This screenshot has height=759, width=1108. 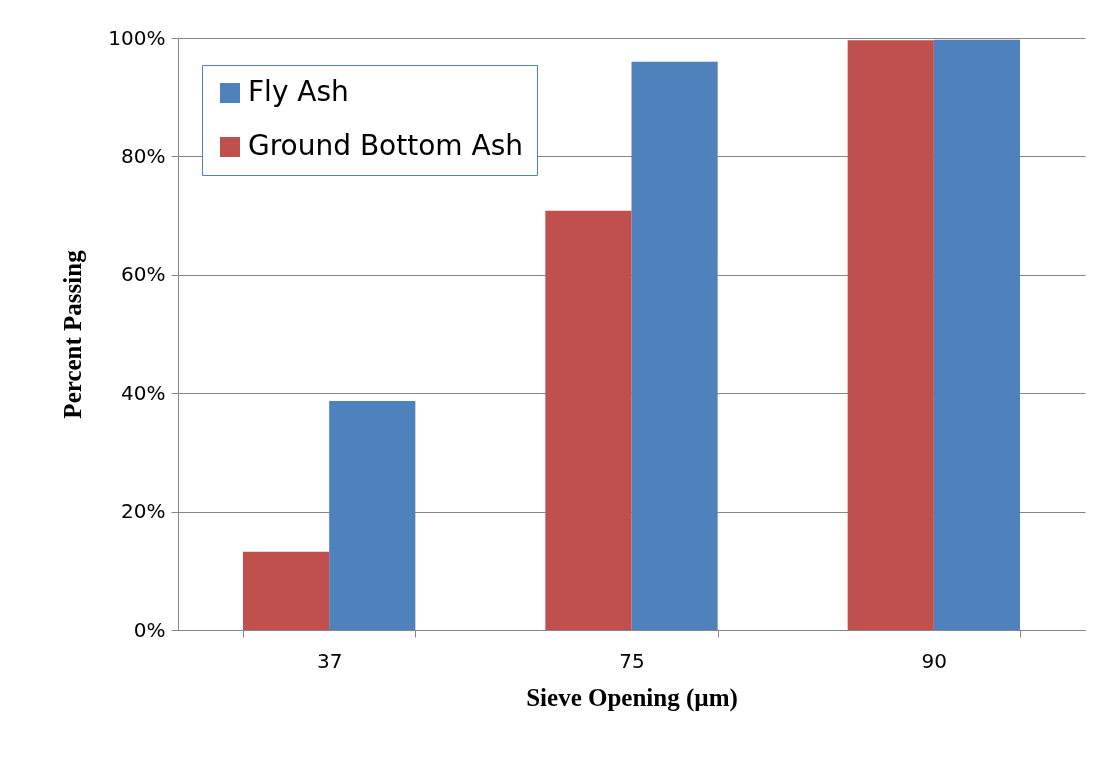 What do you see at coordinates (632, 697) in the screenshot?
I see `x-axis-title: Sieve Opening (µm)` at bounding box center [632, 697].